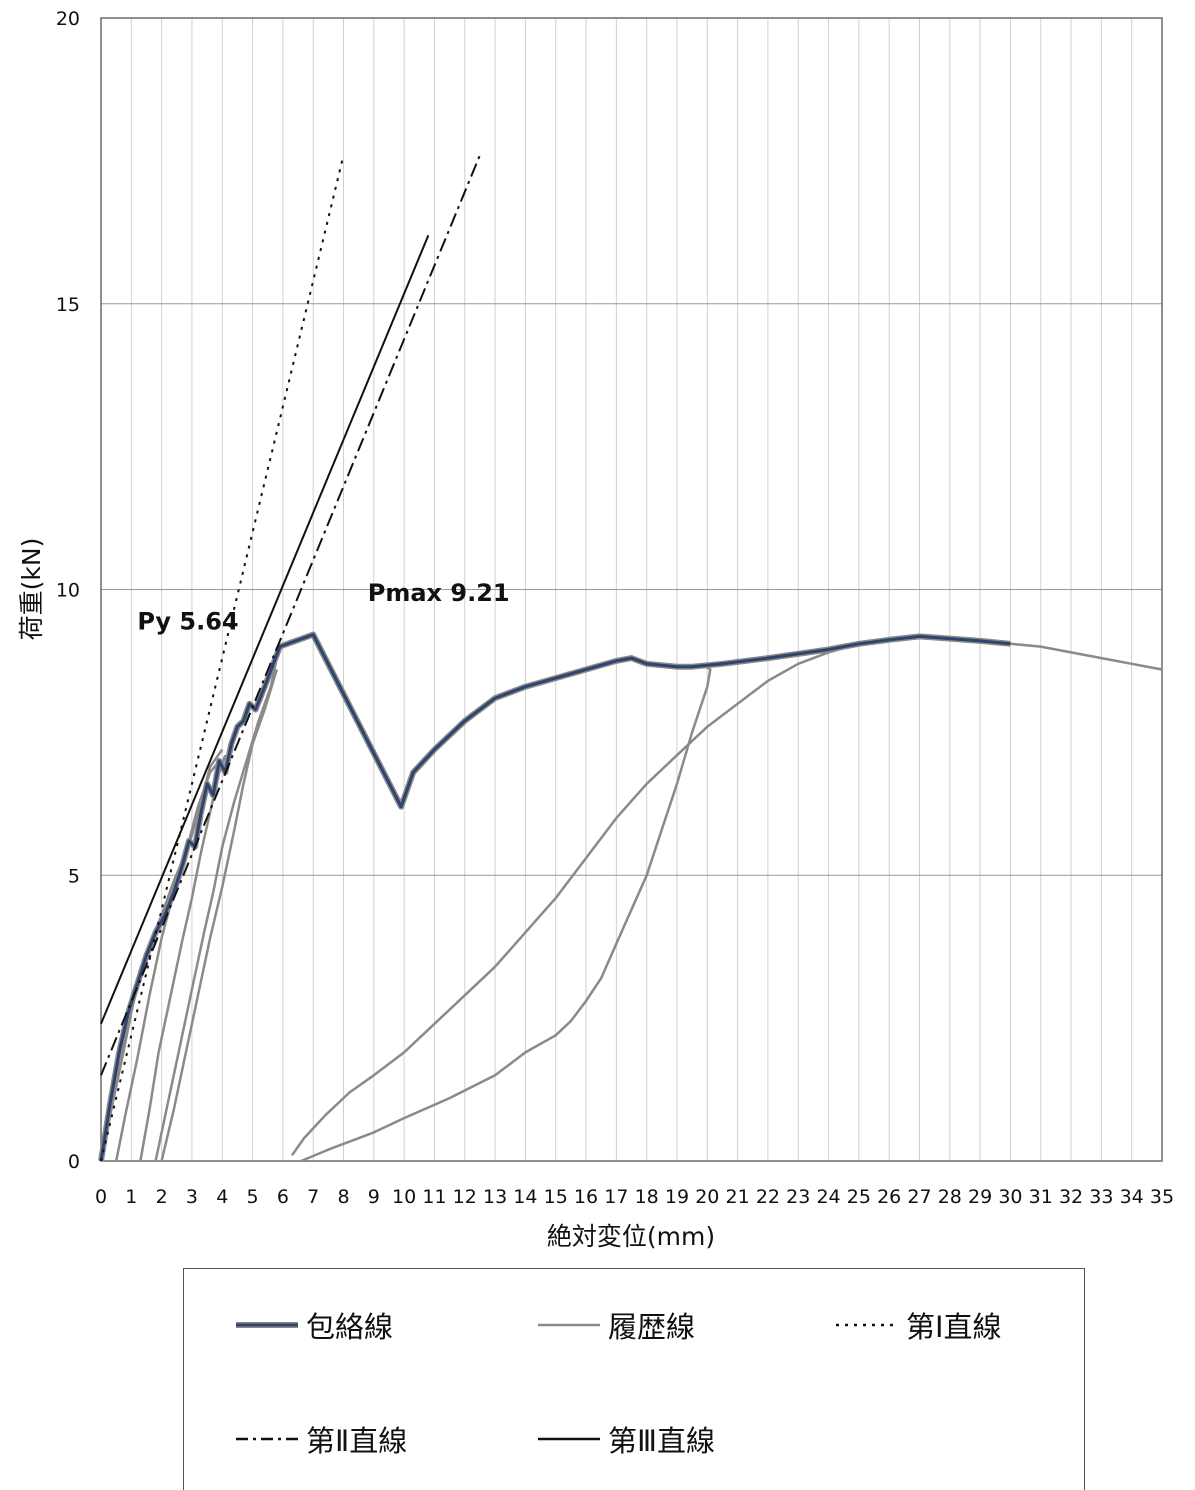  Describe the element at coordinates (350, 1327) in the screenshot. I see `legend-label-envelope: 包絡線` at that location.